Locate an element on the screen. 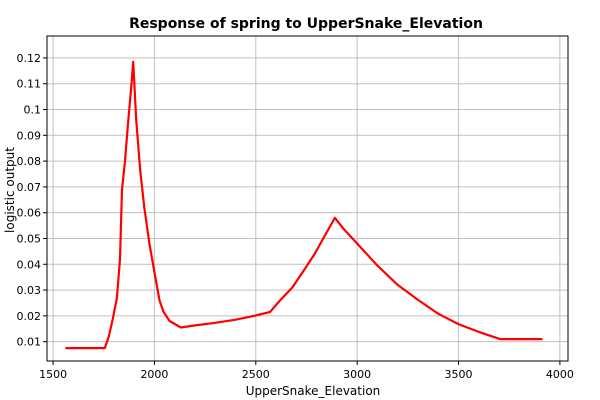 The width and height of the screenshot is (600, 400). x-tick-label: 3000 is located at coordinates (357, 374).